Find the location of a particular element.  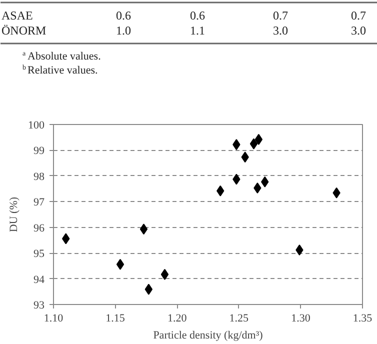

y-tick-label: 100 is located at coordinates (36, 126).